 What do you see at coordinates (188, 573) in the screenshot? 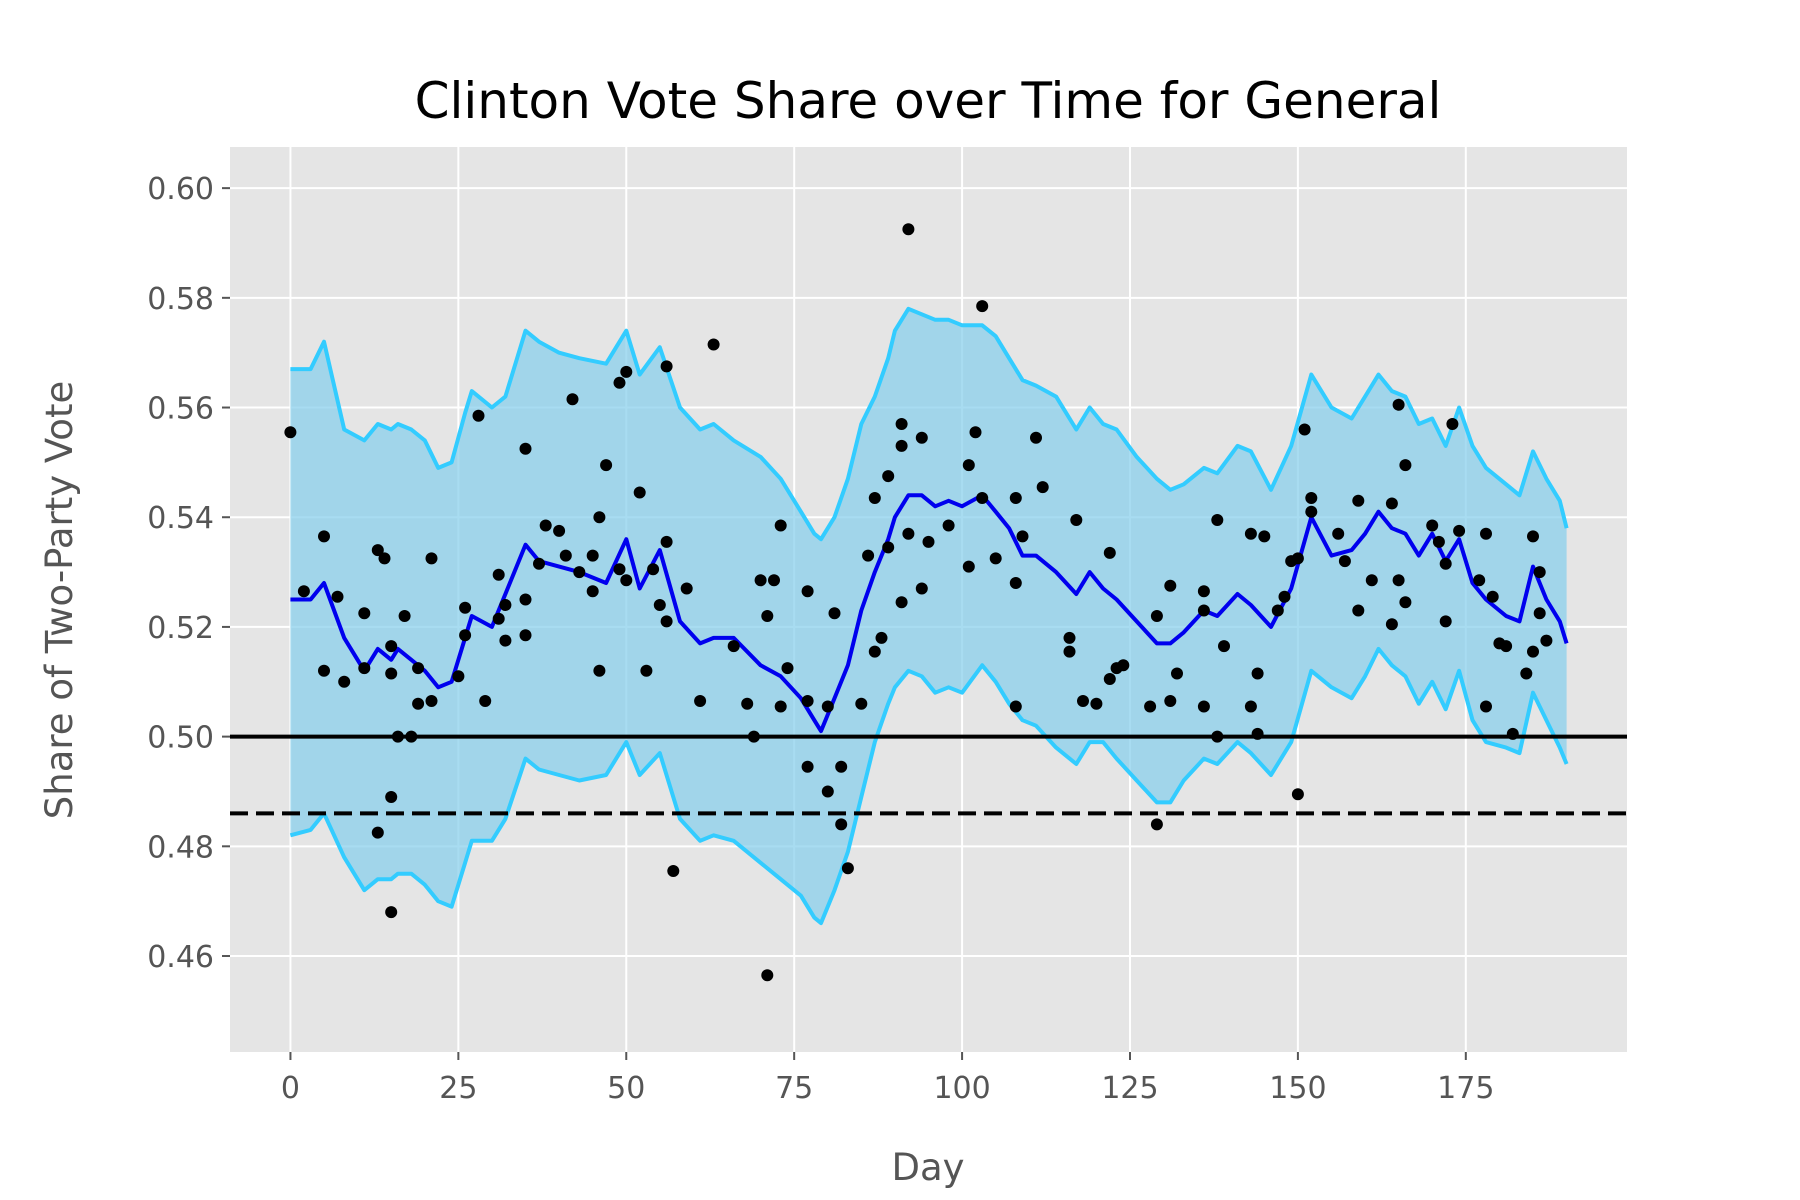
I see `y-axis-ticks: 0.46 0.48 0.50 0.52 0.54 0.56 0.58 0.60` at bounding box center [188, 573].